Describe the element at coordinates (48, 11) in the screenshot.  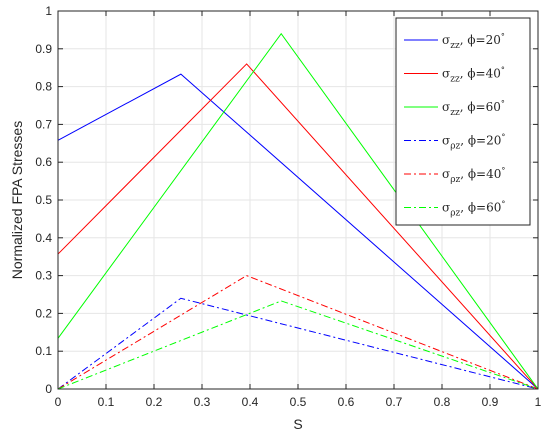
I see `y-tick-label: 1` at that location.